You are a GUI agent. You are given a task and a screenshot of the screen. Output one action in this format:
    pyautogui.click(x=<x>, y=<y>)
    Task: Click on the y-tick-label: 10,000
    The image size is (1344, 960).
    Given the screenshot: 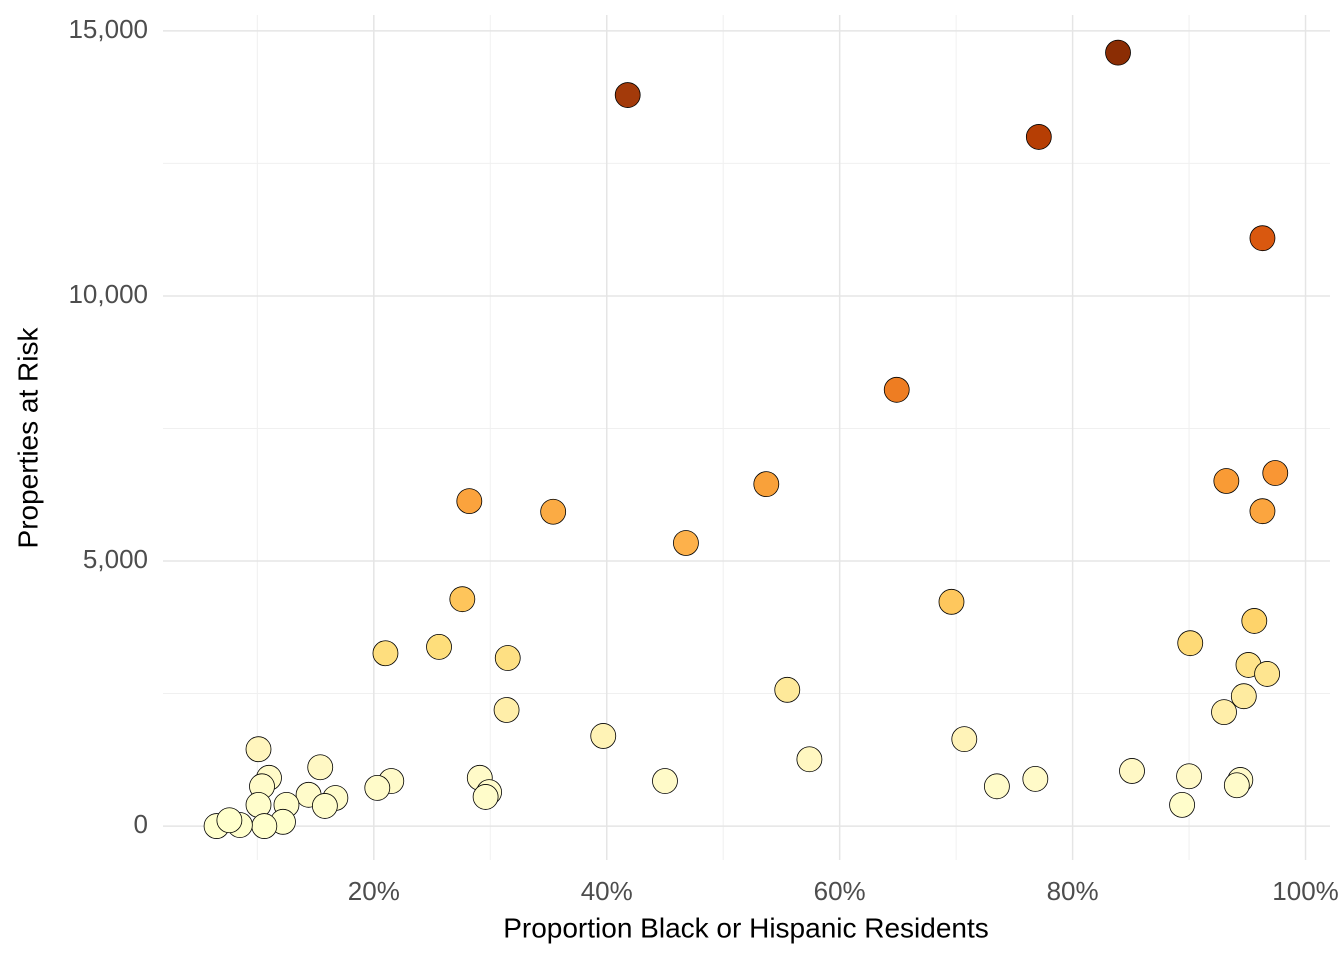 What is the action you would take?
    pyautogui.click(x=108, y=294)
    